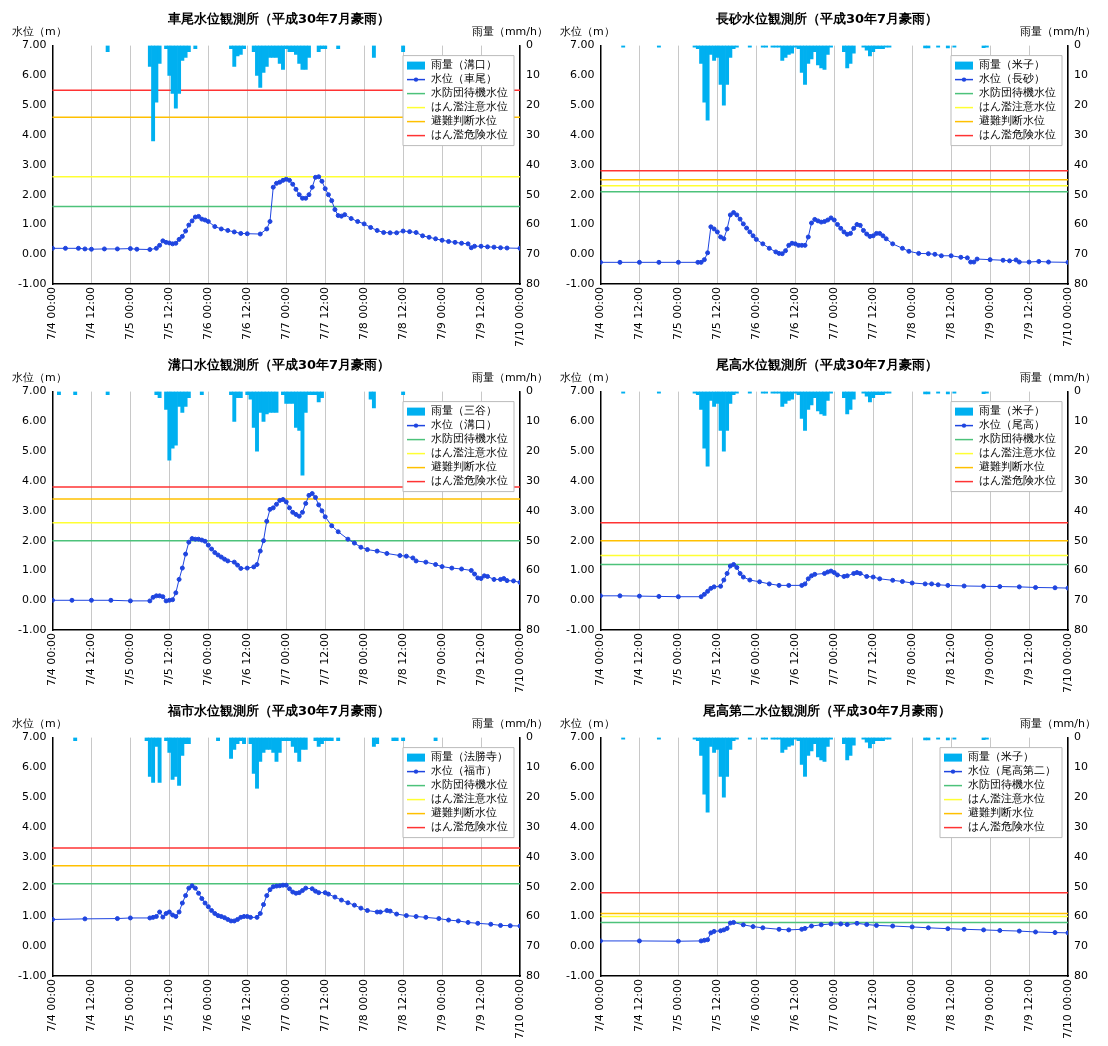  What do you see at coordinates (533, 916) in the screenshot?
I see `y2-tick-label: 60` at bounding box center [533, 916].